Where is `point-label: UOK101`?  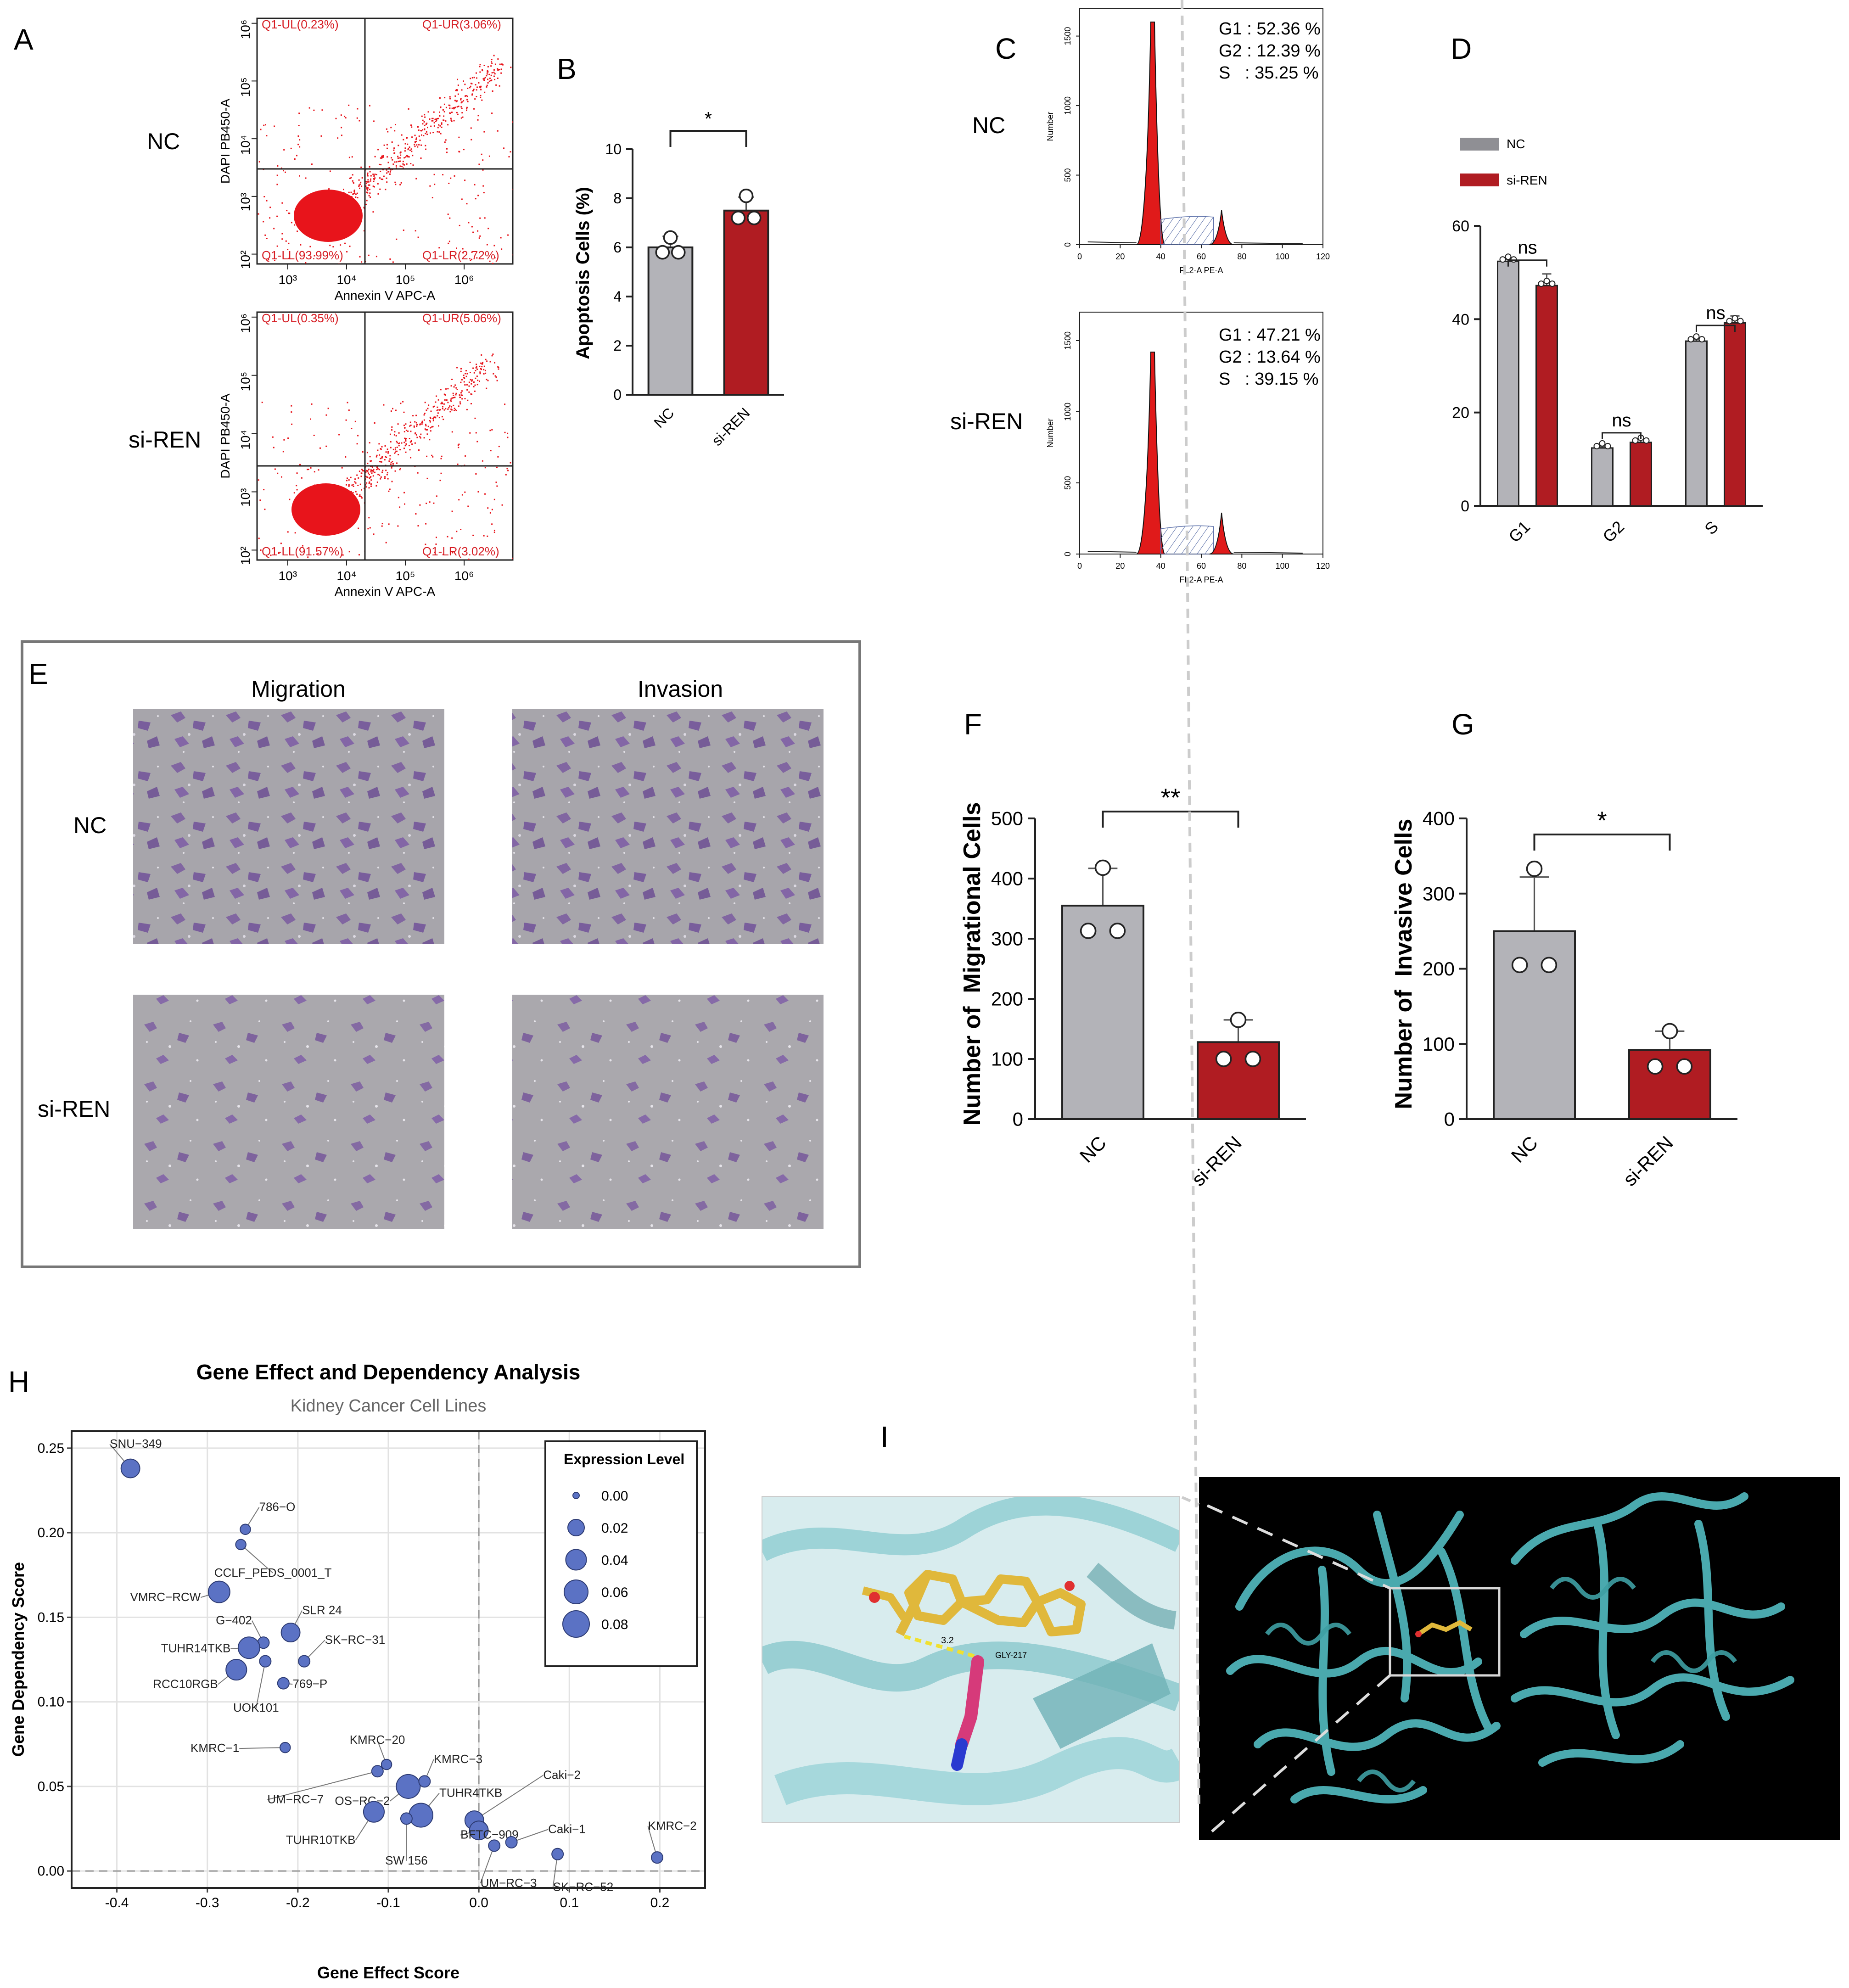
point-label: UOK101 is located at coordinates (256, 1707).